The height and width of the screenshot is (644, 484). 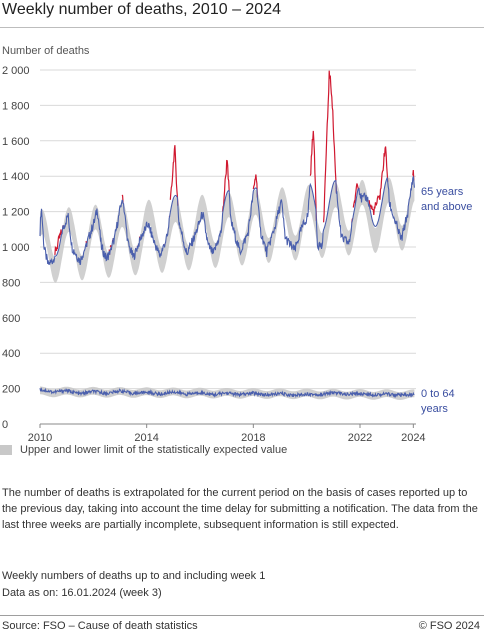 What do you see at coordinates (446, 207) in the screenshot?
I see `series-label-65-plus-line2: and above` at bounding box center [446, 207].